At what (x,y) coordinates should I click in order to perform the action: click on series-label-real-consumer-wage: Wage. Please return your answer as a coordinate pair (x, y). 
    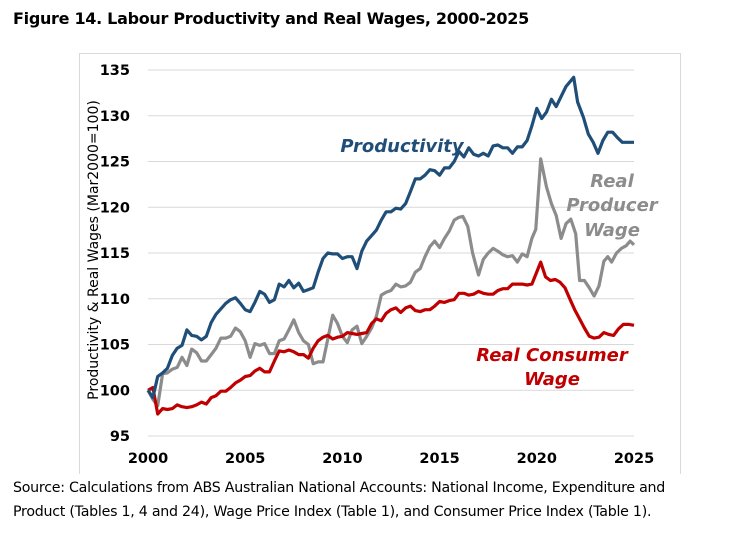
    Looking at the image, I should click on (552, 379).